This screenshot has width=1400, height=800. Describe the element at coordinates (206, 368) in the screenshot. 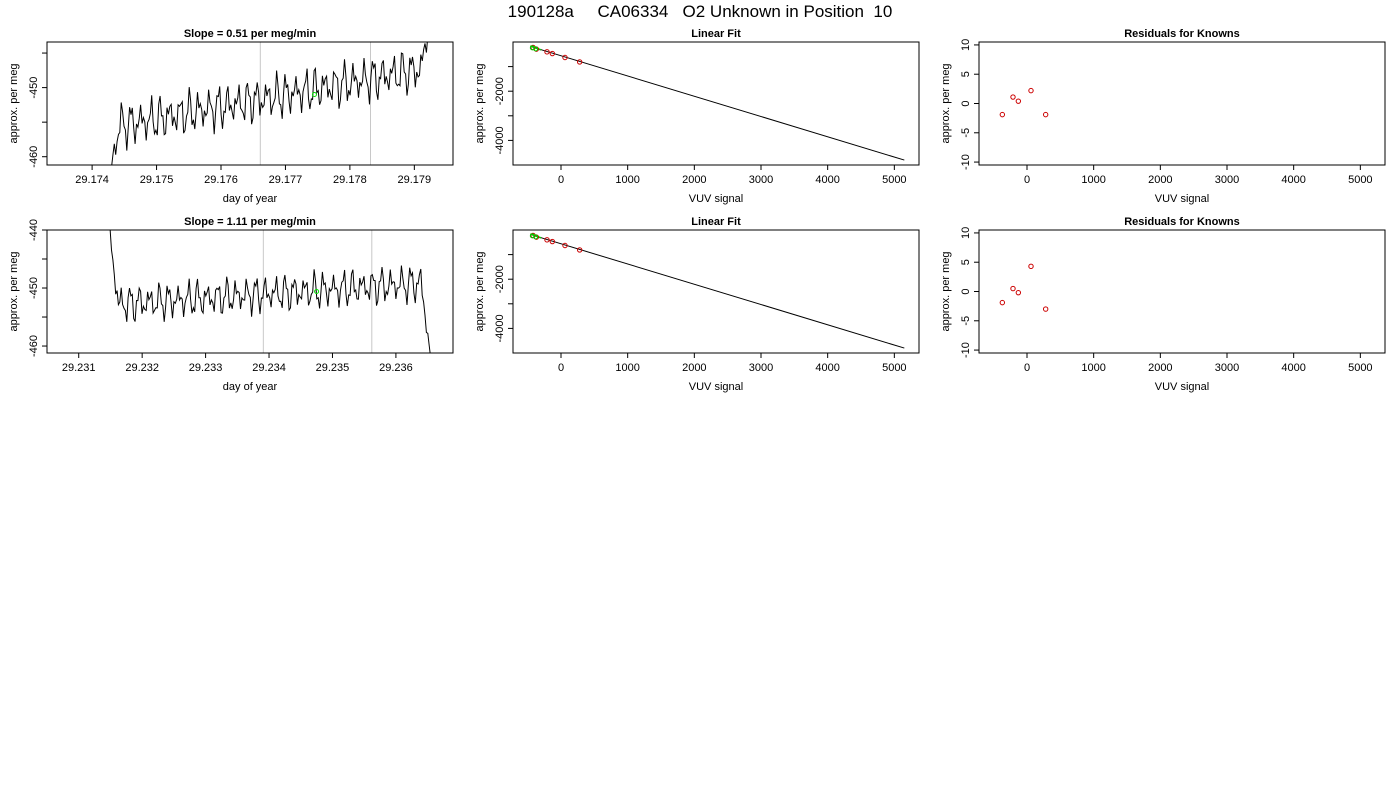

I see `x-tick-label: 29.233` at that location.